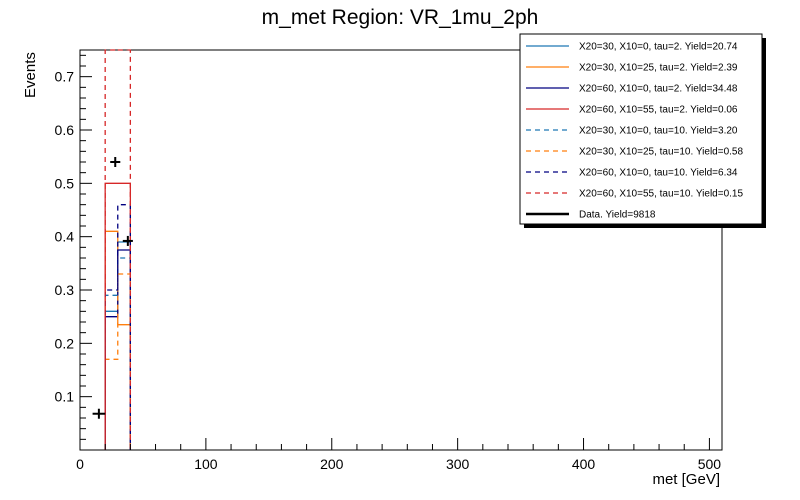 The width and height of the screenshot is (800, 500). Describe the element at coordinates (658, 68) in the screenshot. I see `legend-label: X20=30, X10=25, tau=2. Yield=2.39` at that location.